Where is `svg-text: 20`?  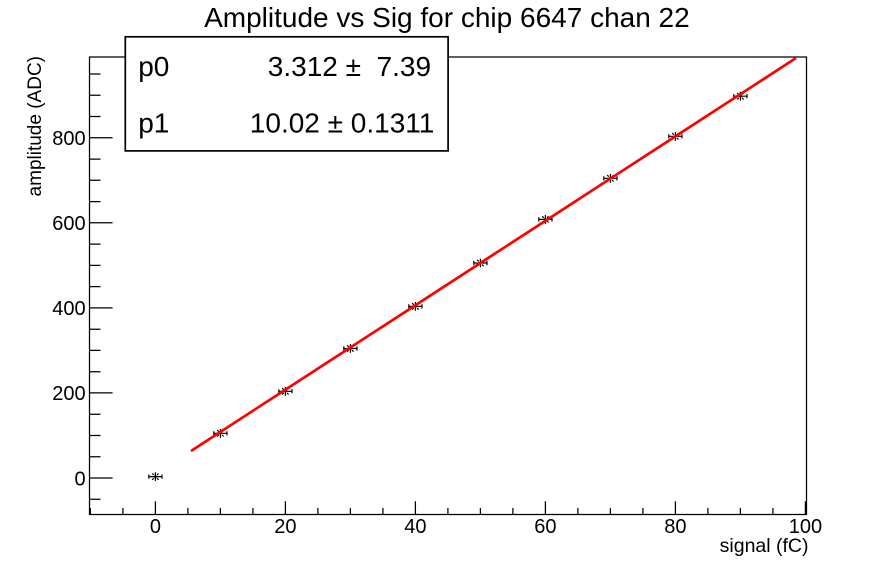 svg-text: 20 is located at coordinates (285, 527).